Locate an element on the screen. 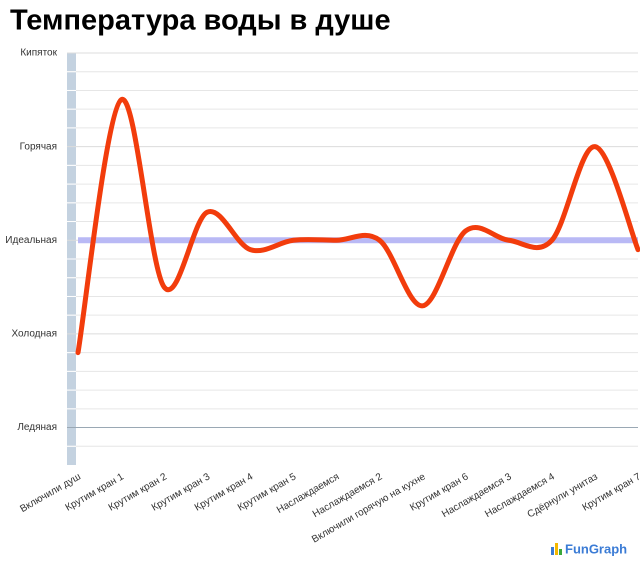  y-tick-label: Идеальная is located at coordinates (31, 240).